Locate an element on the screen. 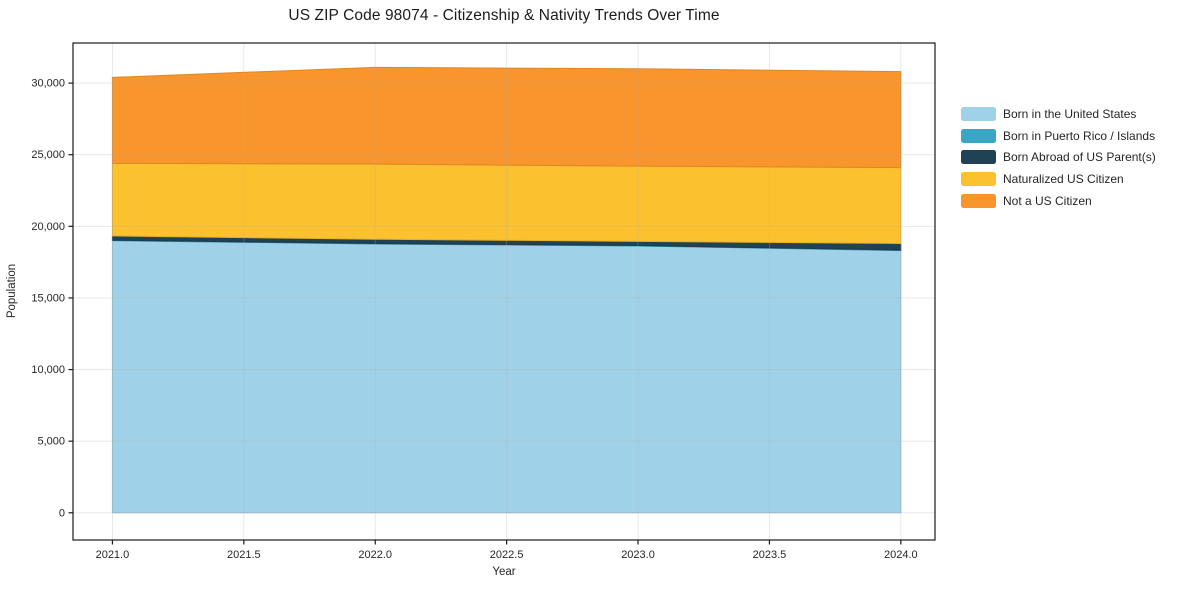 The width and height of the screenshot is (1189, 590). y-axis-label: Population is located at coordinates (12, 291).